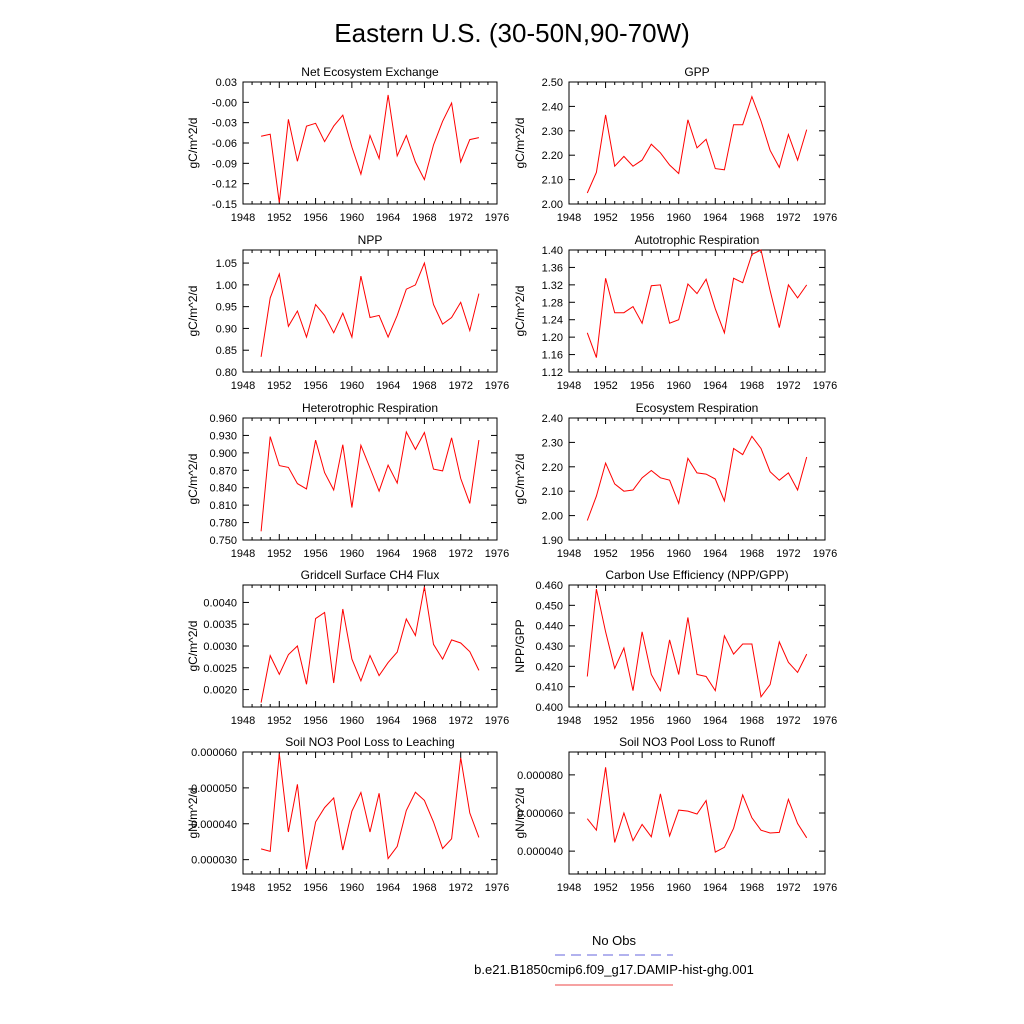 Image resolution: width=1024 pixels, height=1024 pixels. What do you see at coordinates (552, 321) in the screenshot?
I see `panel-autotrophic-respiration-ytick-label: 1.24` at bounding box center [552, 321].